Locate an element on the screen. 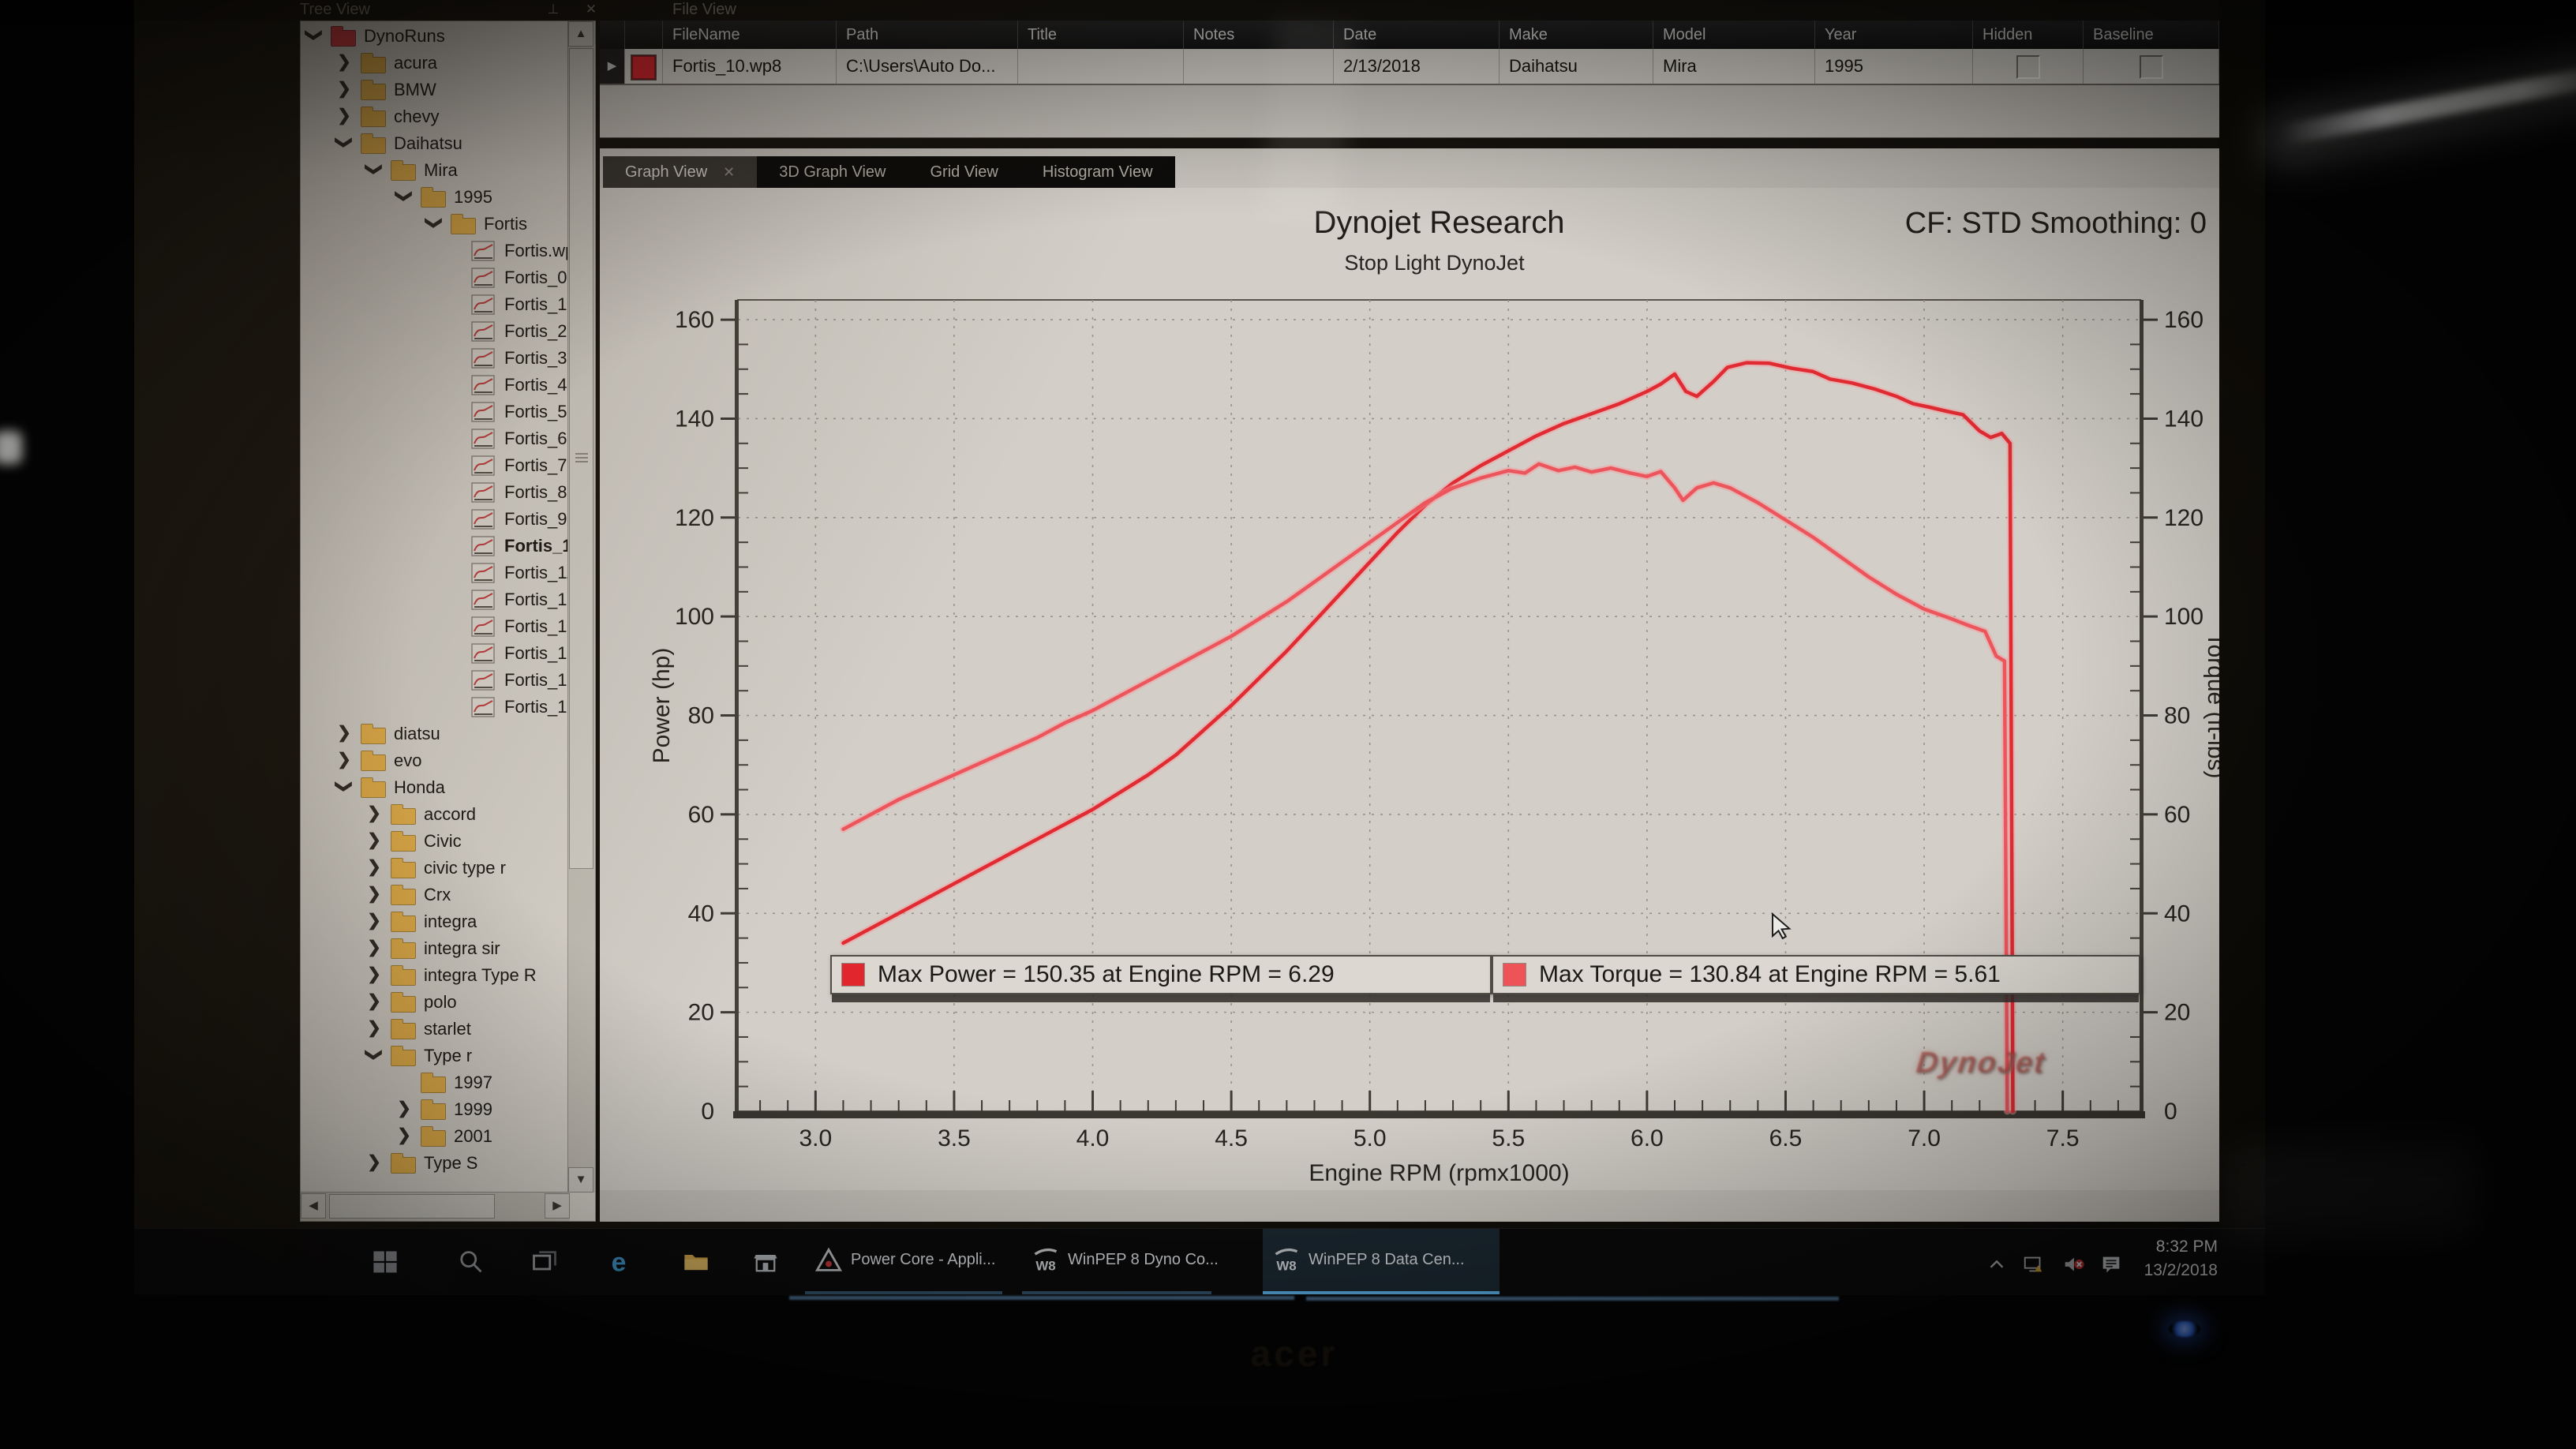 This screenshot has height=1449, width=2576. tree-item-starlet: ❯ starlet is located at coordinates (435, 1029).